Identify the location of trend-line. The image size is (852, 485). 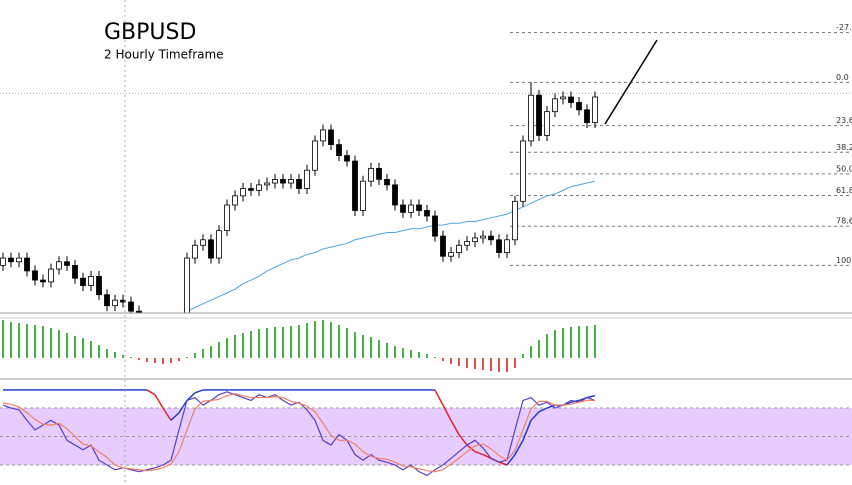
(631, 82).